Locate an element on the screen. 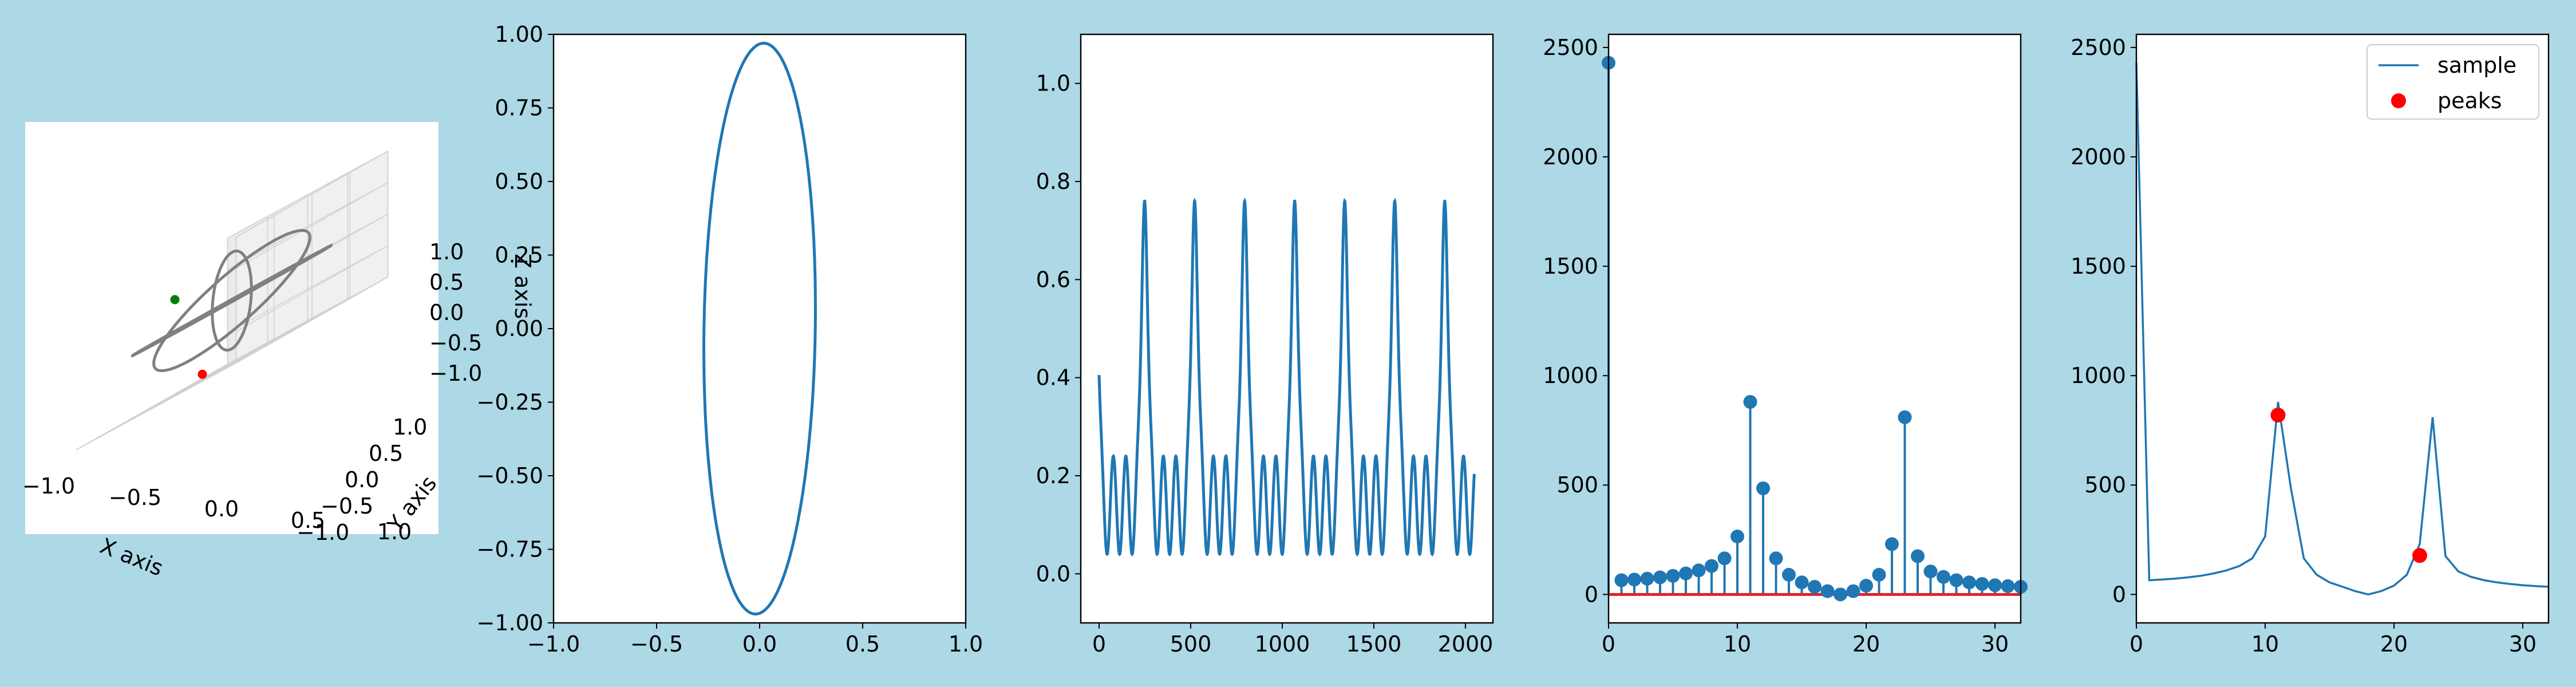  y-tick-label: 0.8 is located at coordinates (1053, 181).